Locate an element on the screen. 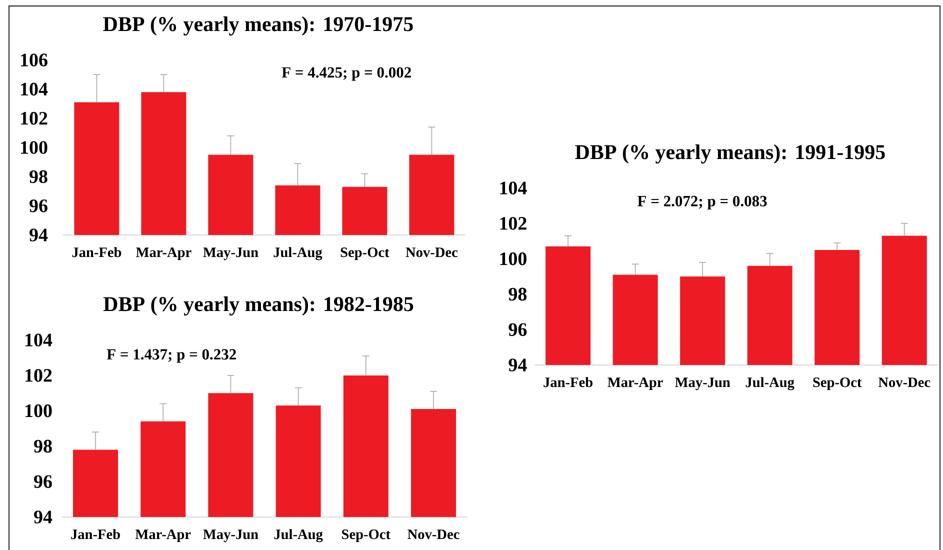  chart-title: DBP (% yearly means): 1970-1975 is located at coordinates (258, 26).